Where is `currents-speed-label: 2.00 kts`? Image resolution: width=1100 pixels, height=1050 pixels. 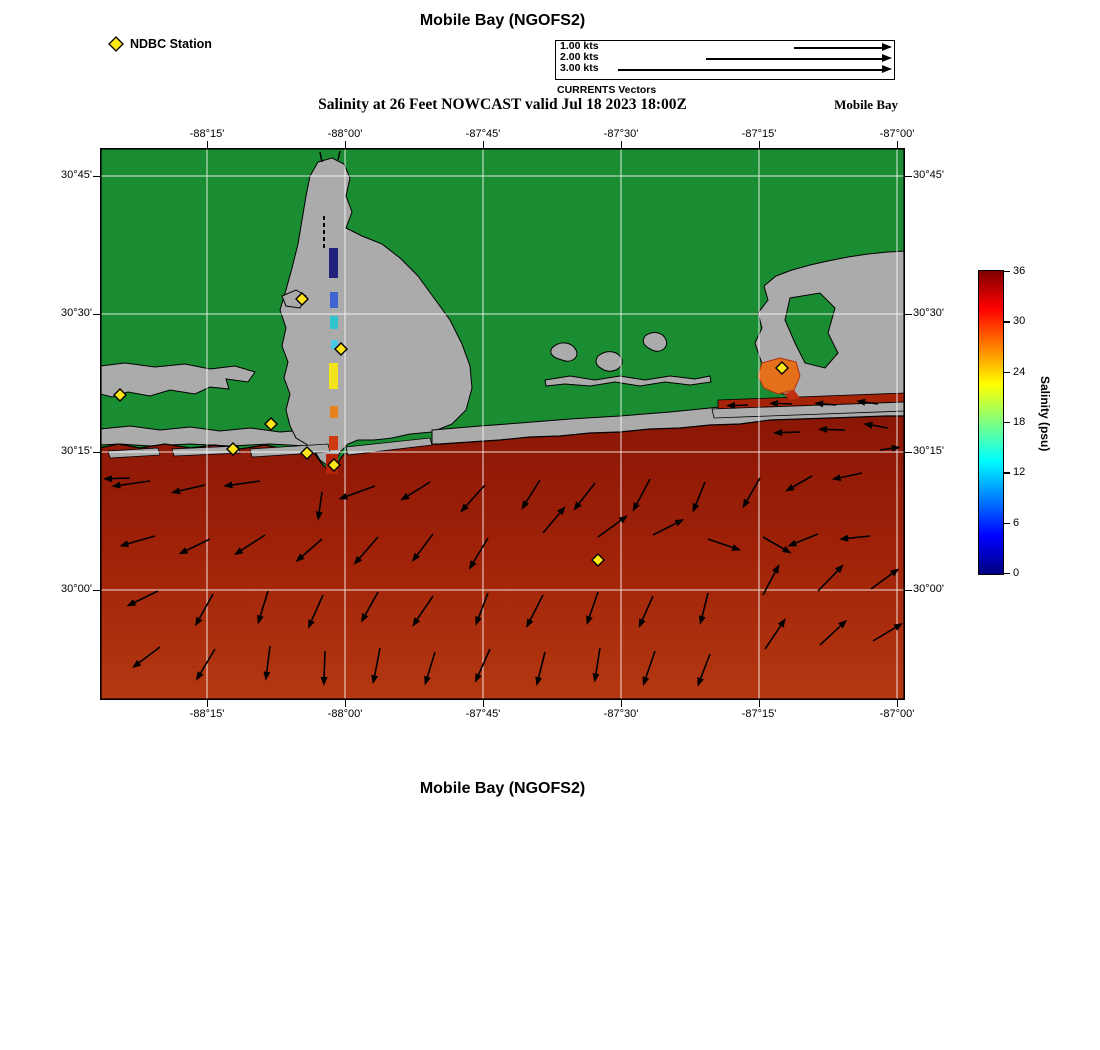
currents-speed-label: 2.00 kts is located at coordinates (579, 57).